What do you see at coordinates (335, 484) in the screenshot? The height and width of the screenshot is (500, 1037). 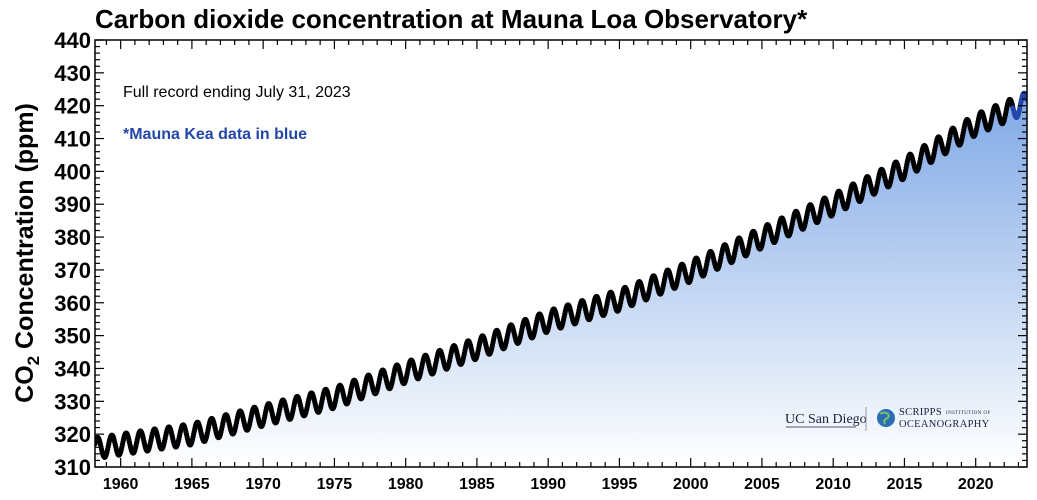 I see `x-tick-label: 1975` at bounding box center [335, 484].